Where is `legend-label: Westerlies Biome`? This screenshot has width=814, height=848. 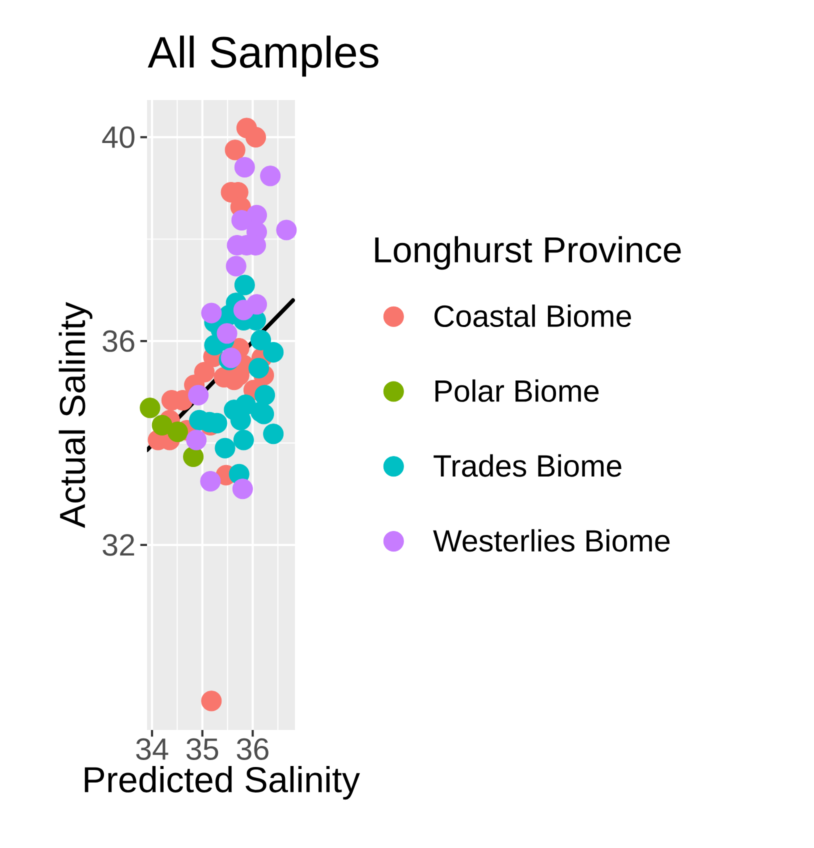 legend-label: Westerlies Biome is located at coordinates (551, 540).